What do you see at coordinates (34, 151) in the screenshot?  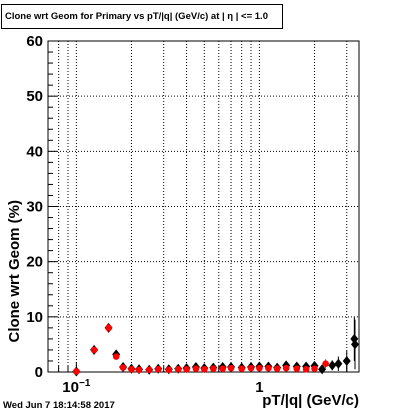 I see `y-tick-label: 40` at bounding box center [34, 151].